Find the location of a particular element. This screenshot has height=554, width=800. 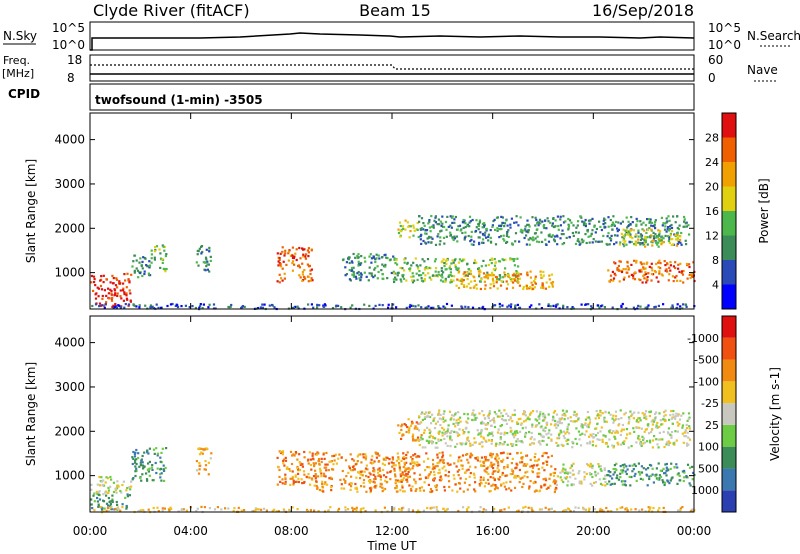

velocity-colorbar-segment is located at coordinates (729, 479).